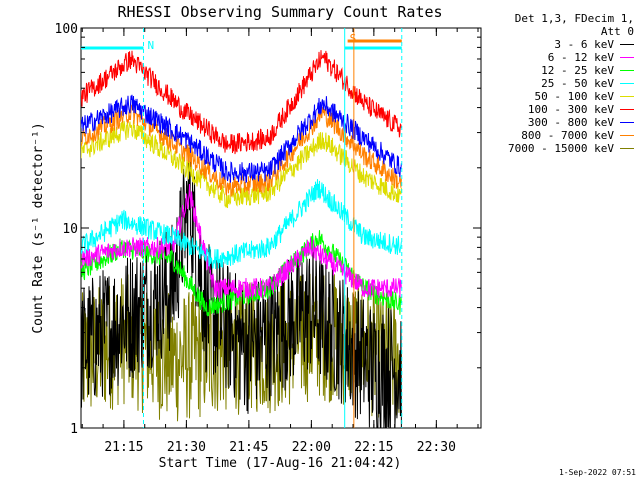 Image resolution: width=640 pixels, height=480 pixels. What do you see at coordinates (373, 447) in the screenshot?
I see `x-tick-label: 22:15` at bounding box center [373, 447].